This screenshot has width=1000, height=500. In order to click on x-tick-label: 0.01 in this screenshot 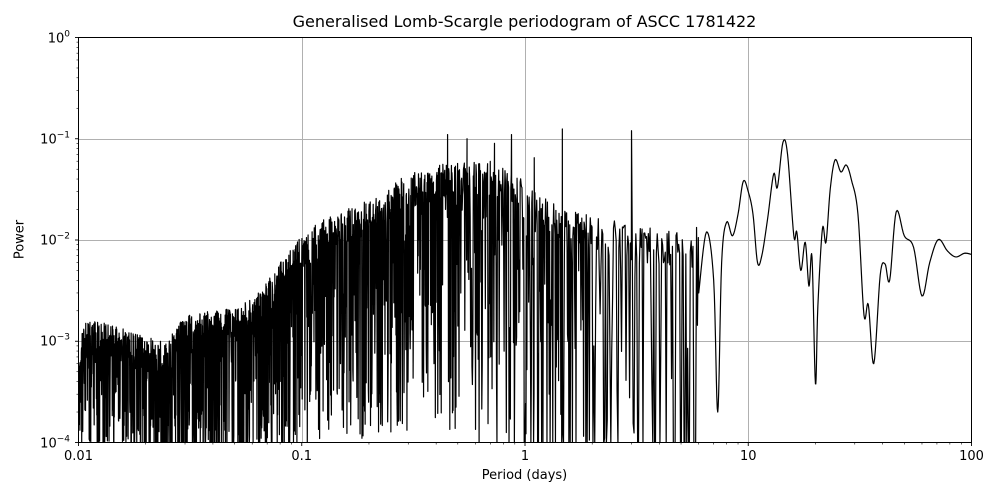, I will do `click(78, 456)`.